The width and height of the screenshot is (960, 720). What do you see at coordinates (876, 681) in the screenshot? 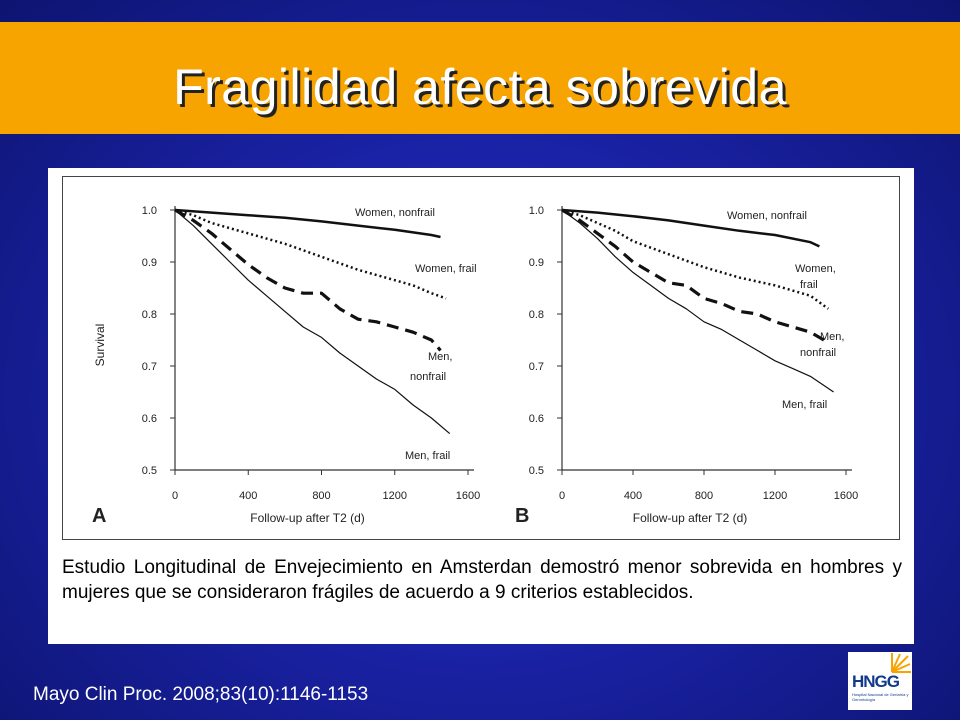
I see `logo-wordmark: HNGG` at bounding box center [876, 681].